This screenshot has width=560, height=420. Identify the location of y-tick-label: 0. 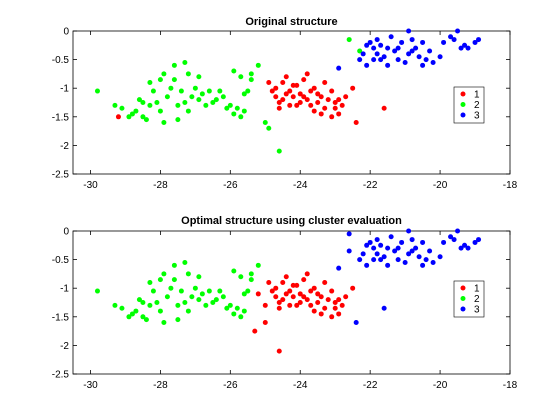
(66, 232).